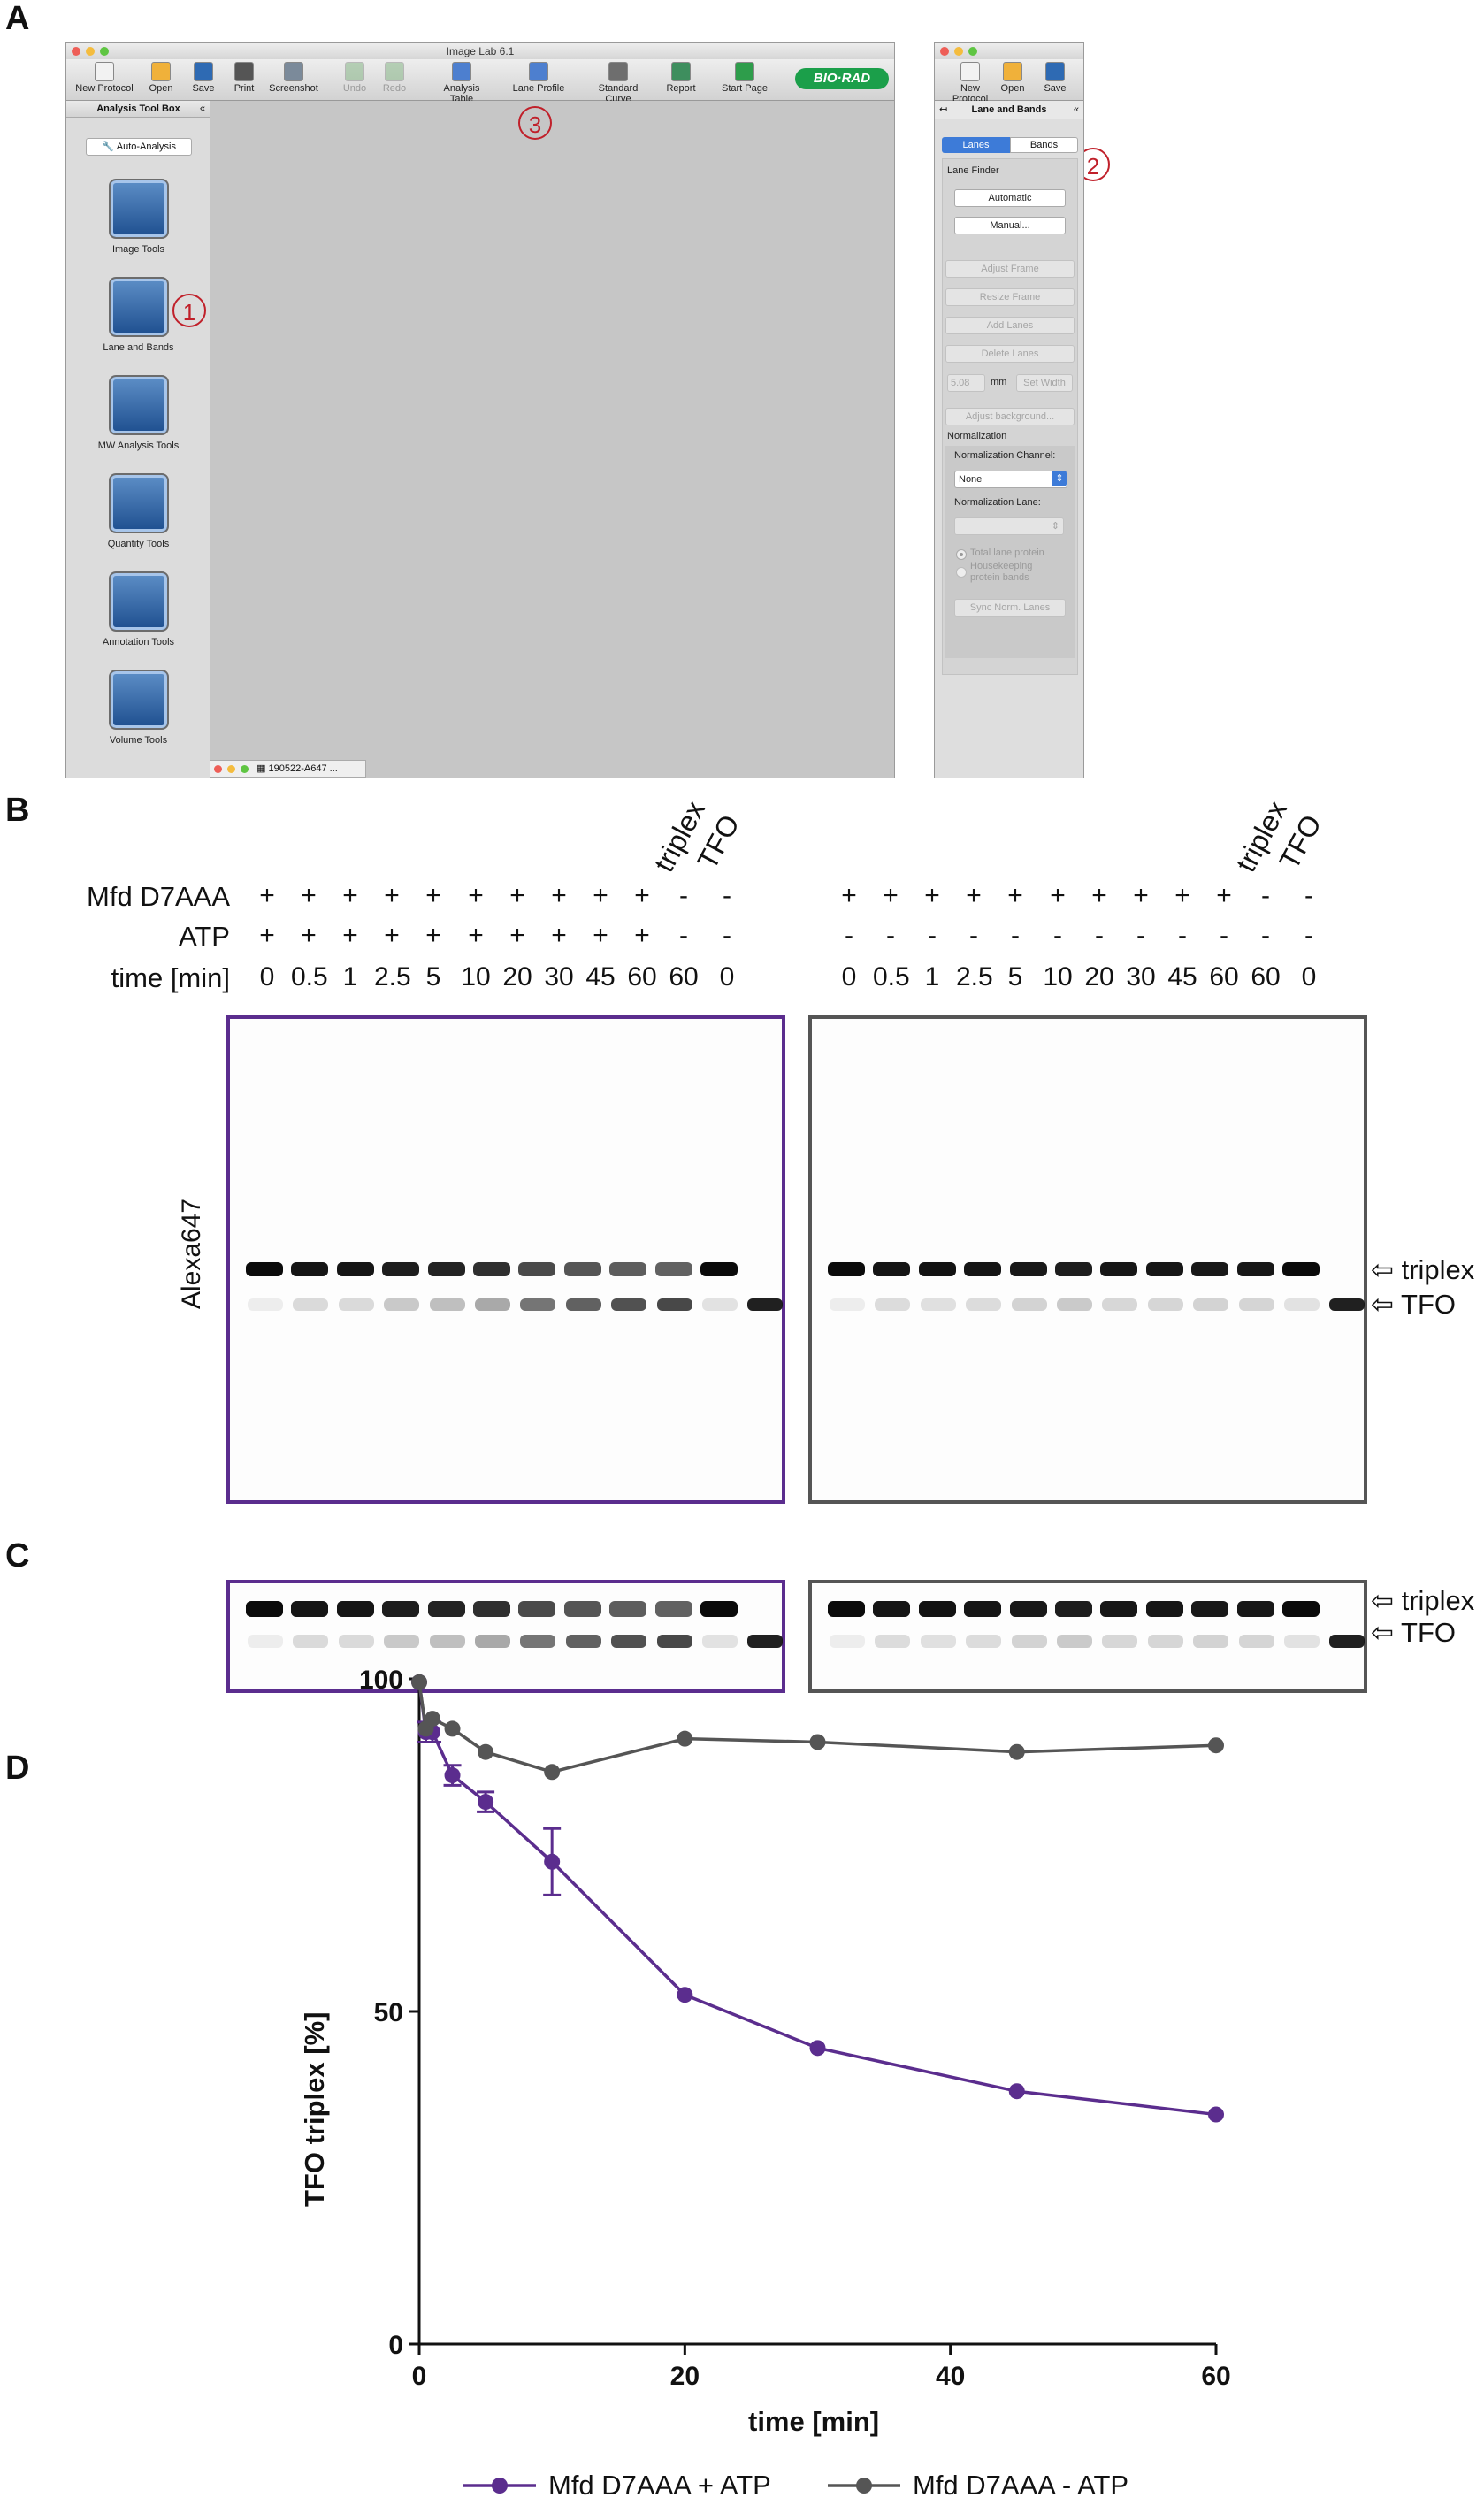  Describe the element at coordinates (1012, 78) in the screenshot. I see `side-open-button: Open` at that location.